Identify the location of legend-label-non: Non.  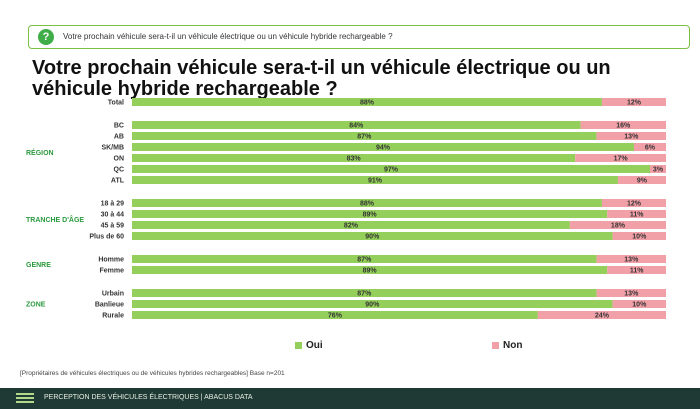
(513, 345).